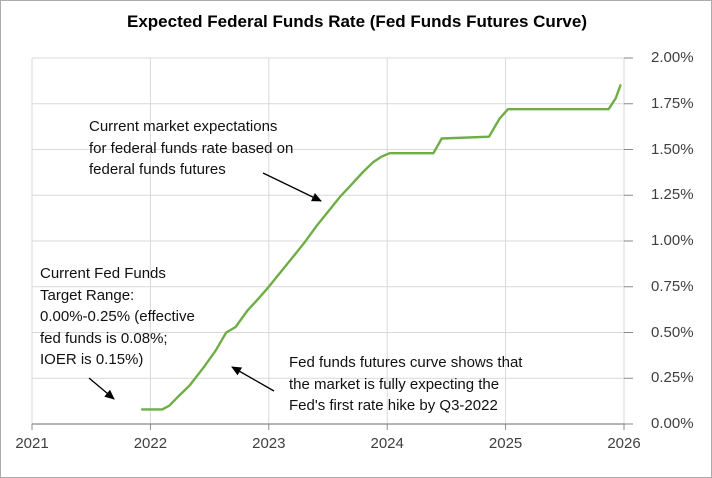 This screenshot has width=712, height=478. What do you see at coordinates (672, 240) in the screenshot?
I see `y-tick-label: 1.00%` at bounding box center [672, 240].